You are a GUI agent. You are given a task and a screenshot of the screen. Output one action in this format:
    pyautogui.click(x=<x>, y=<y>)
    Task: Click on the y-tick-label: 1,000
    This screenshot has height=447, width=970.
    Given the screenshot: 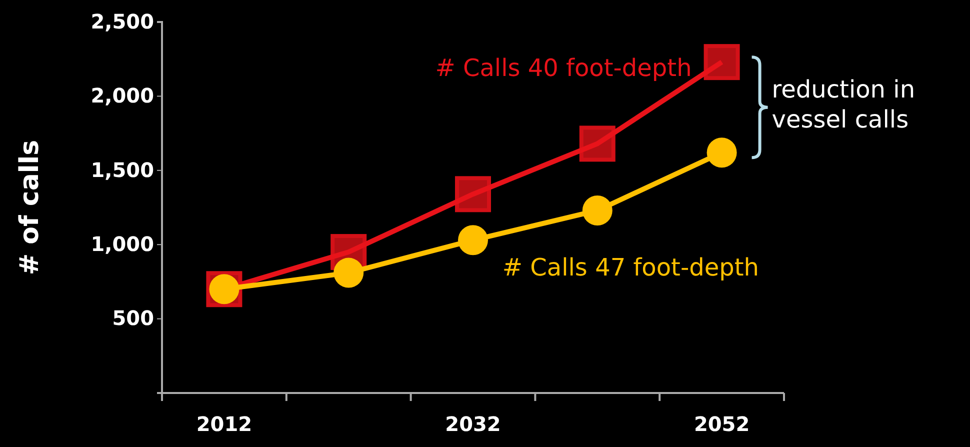 What is the action you would take?
    pyautogui.click(x=122, y=244)
    